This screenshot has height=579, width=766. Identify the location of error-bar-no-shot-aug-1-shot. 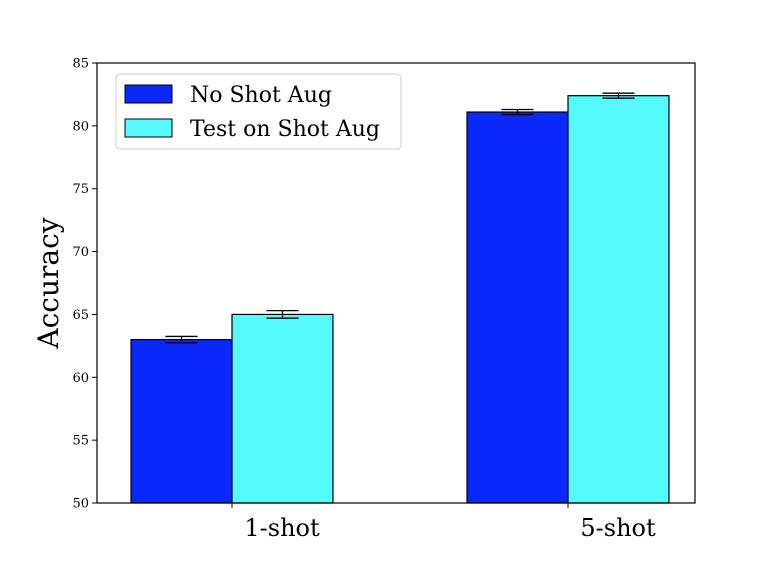
(181, 339).